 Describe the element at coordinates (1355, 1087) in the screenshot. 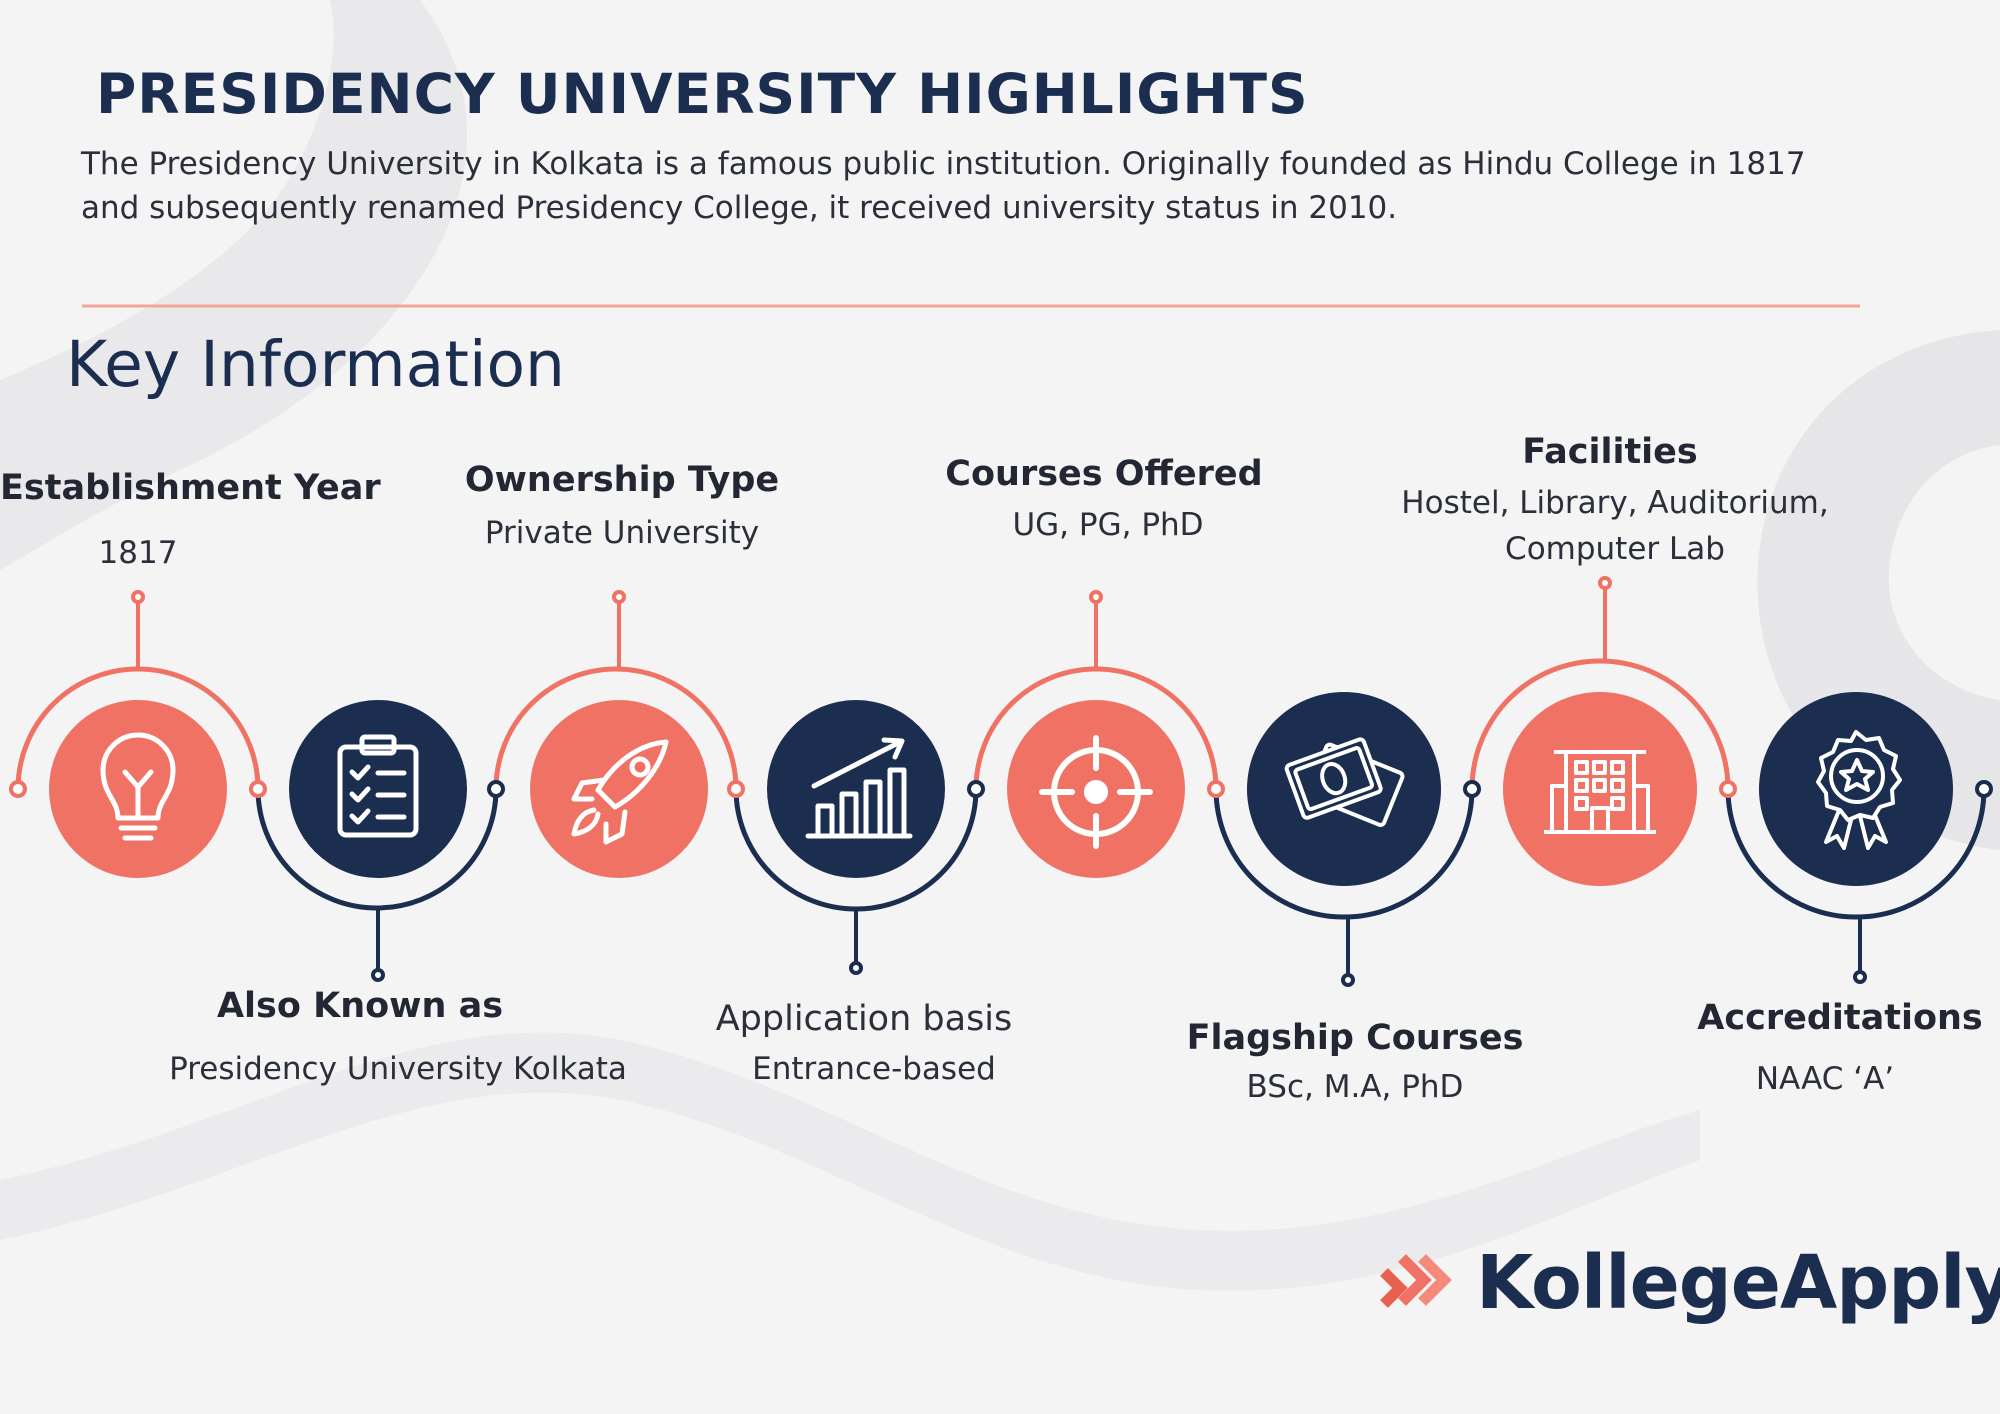

I see `flagship-courses-value: BSc, M.A, PhD` at that location.